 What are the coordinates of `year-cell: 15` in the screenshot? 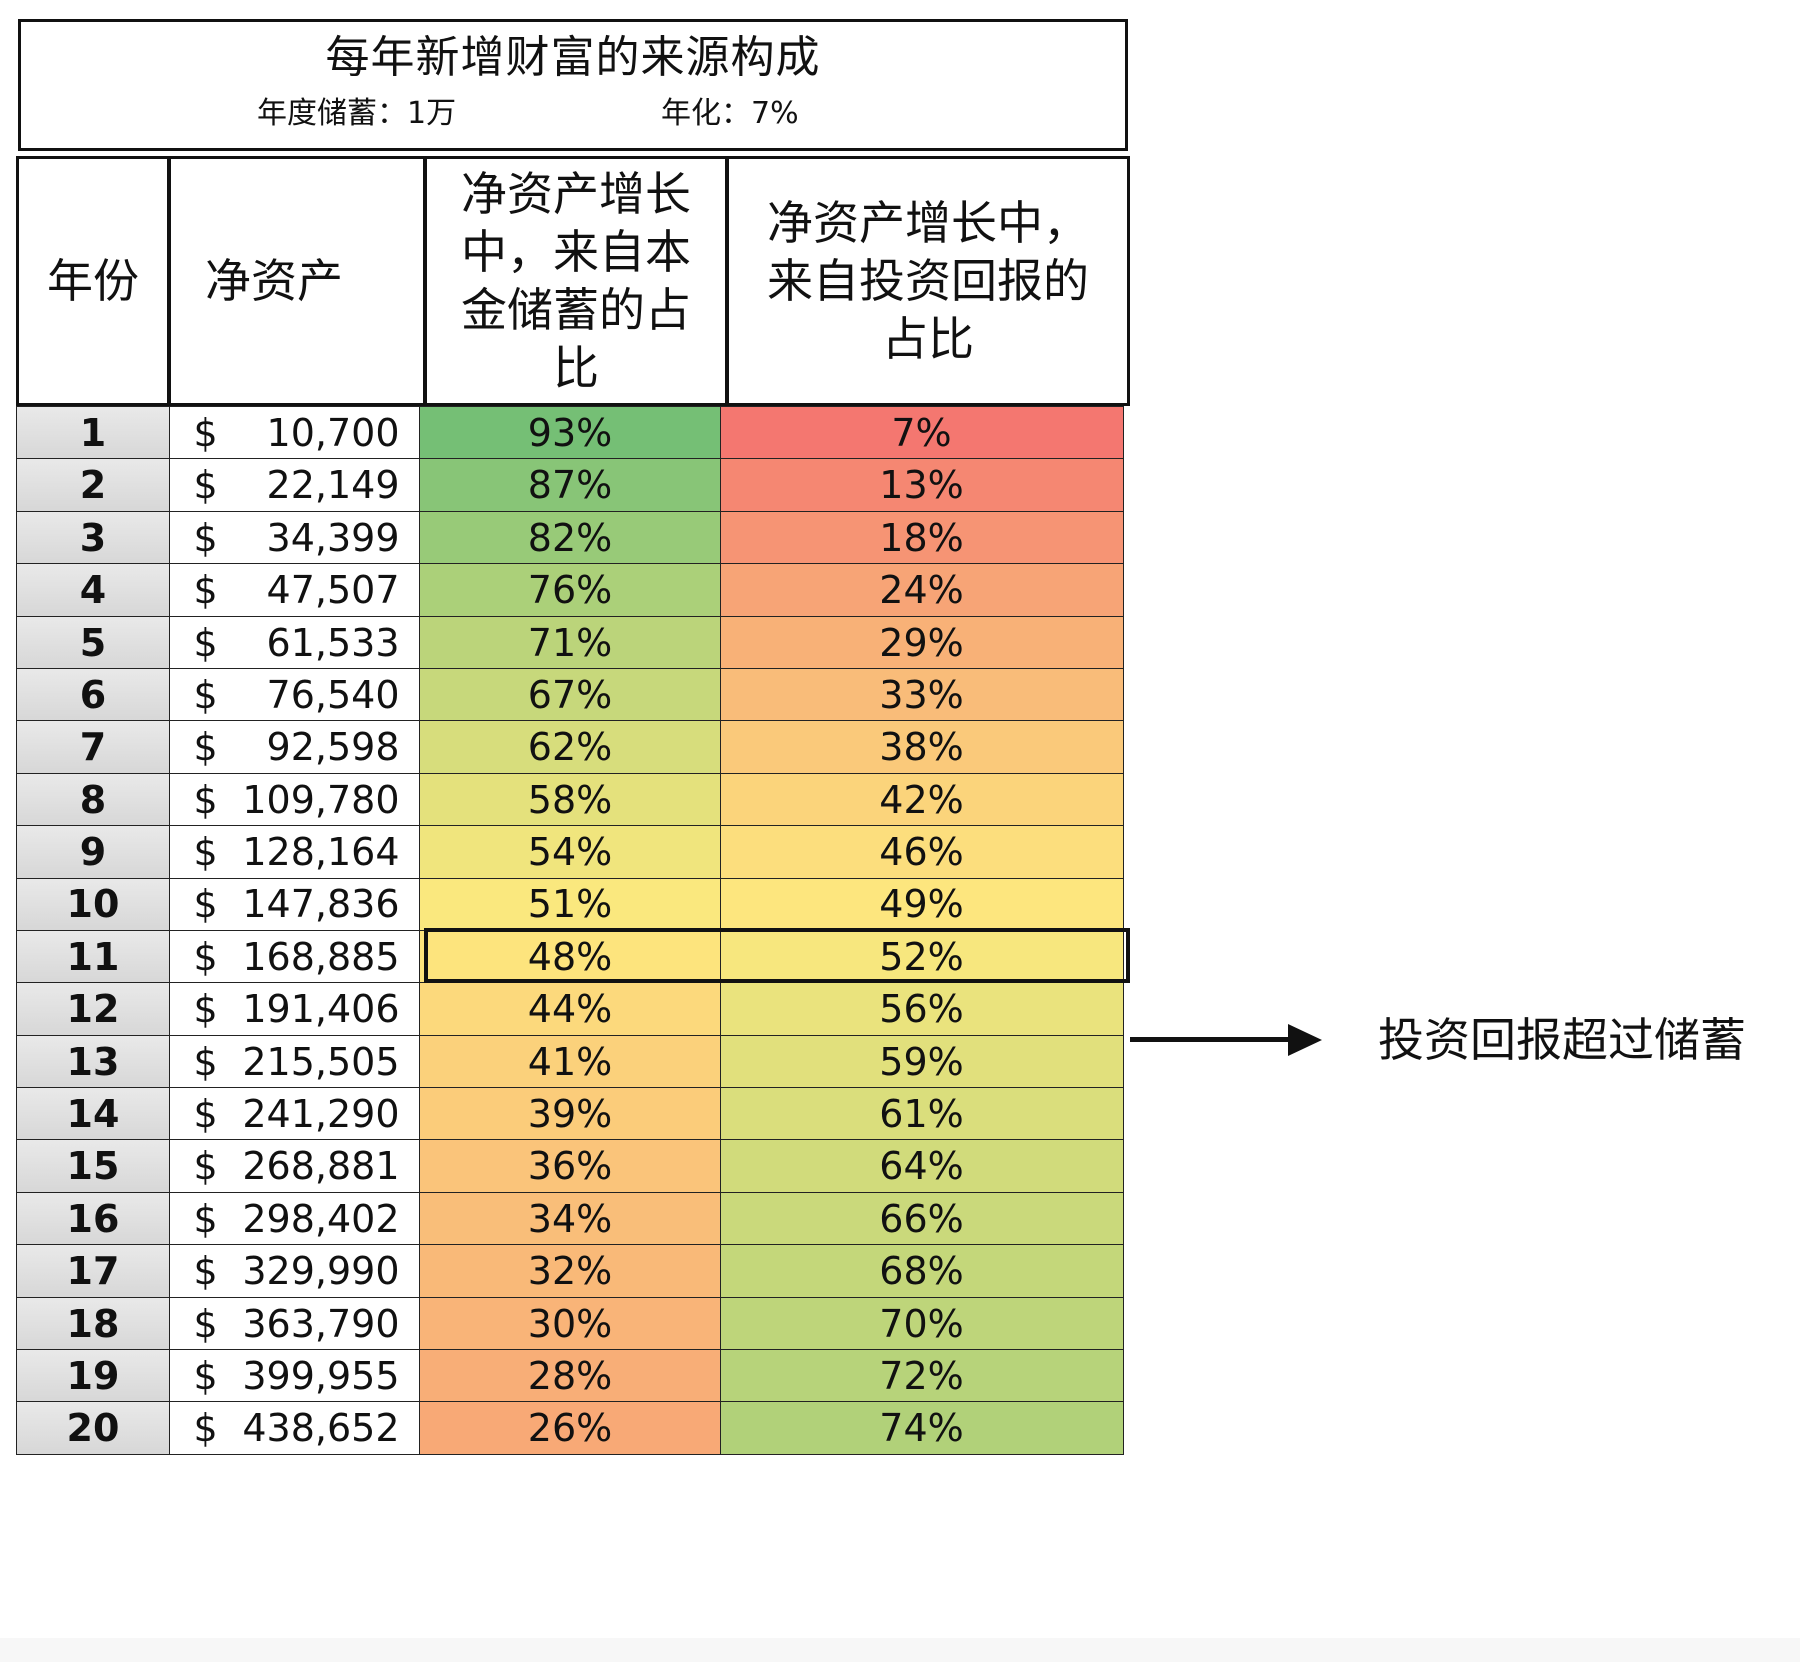 It's located at (93, 1166).